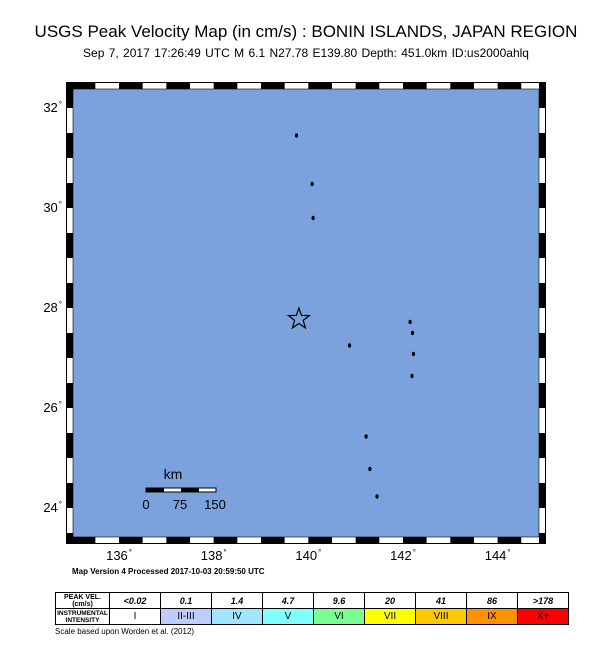 The height and width of the screenshot is (664, 612). Describe the element at coordinates (441, 616) in the screenshot. I see `intensity-cell: VIII` at that location.